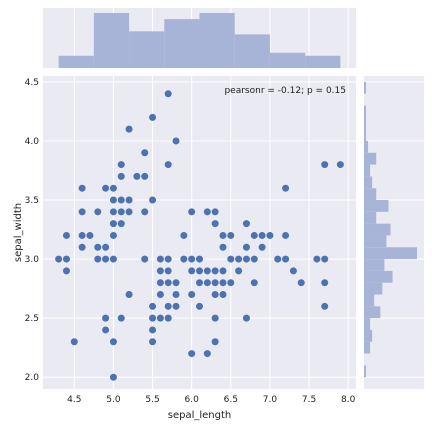 The image size is (432, 432). Describe the element at coordinates (113, 400) in the screenshot. I see `x-tick-label: 5.0` at that location.